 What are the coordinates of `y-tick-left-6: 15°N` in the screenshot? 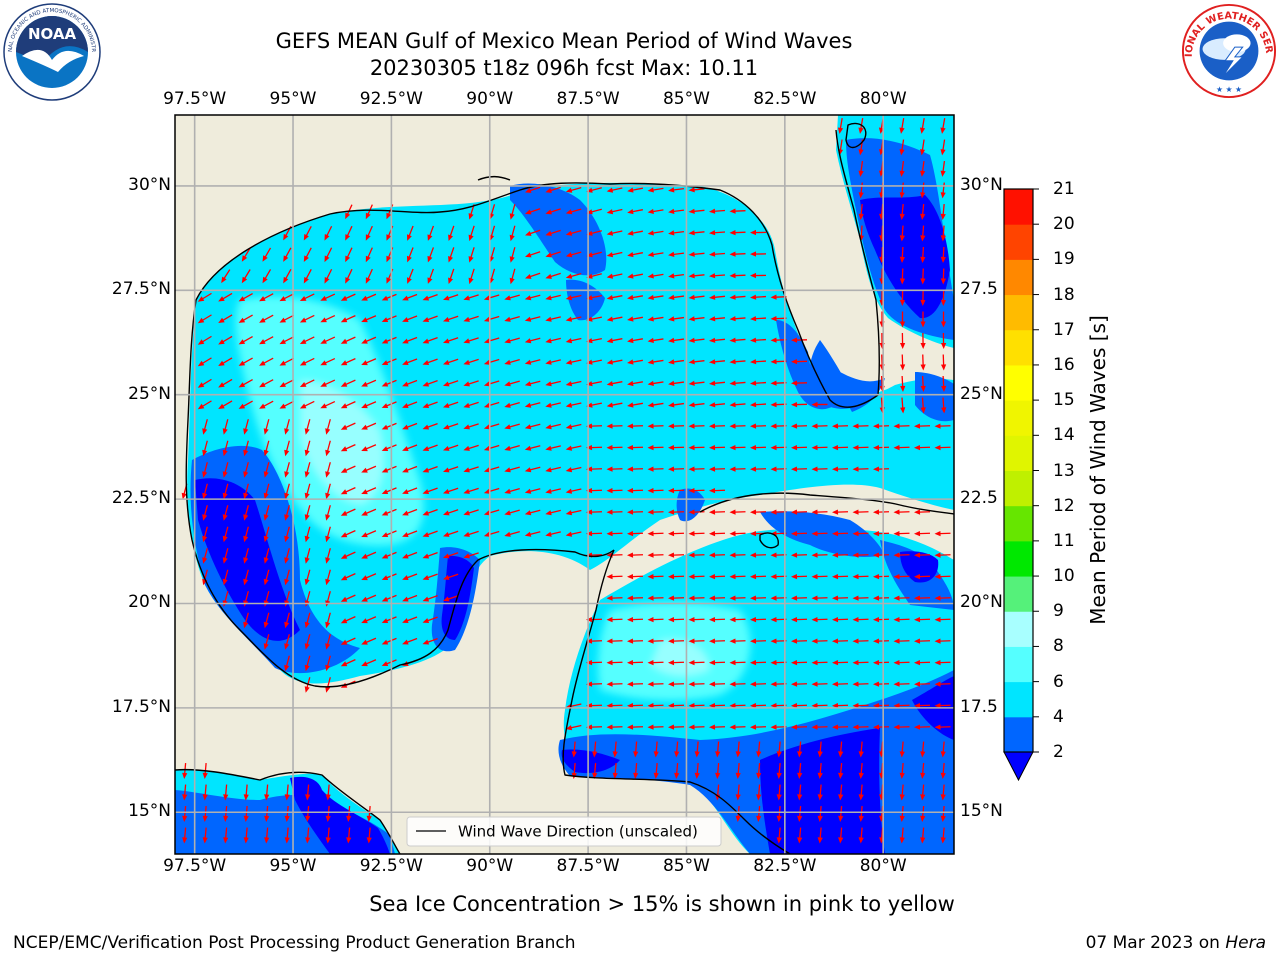 It's located at (149, 811).